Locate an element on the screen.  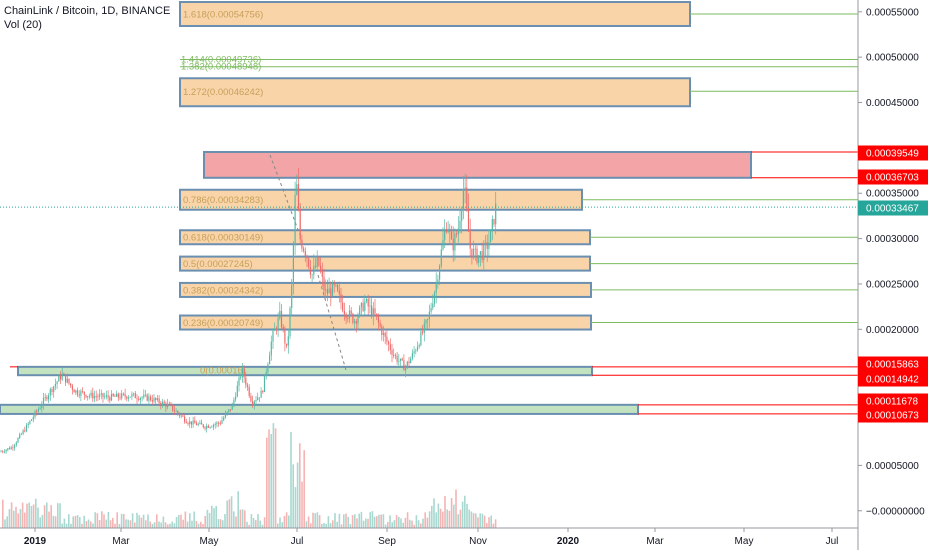
y-tick-label: 0.00050000 is located at coordinates (892, 58).